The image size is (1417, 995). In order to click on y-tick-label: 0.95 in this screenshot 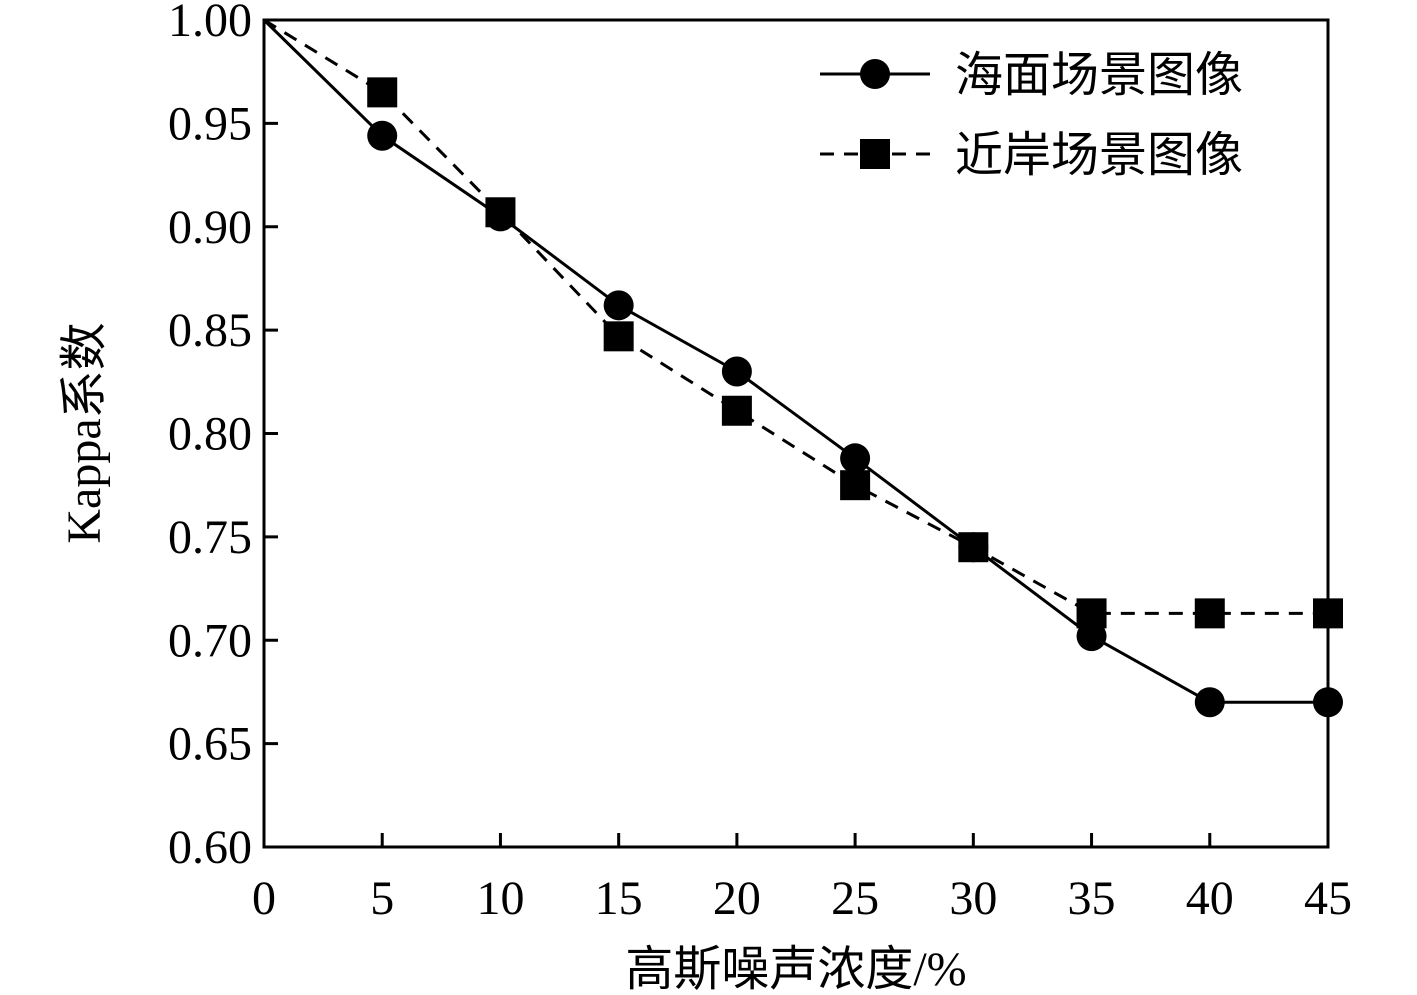, I will do `click(210, 123)`.